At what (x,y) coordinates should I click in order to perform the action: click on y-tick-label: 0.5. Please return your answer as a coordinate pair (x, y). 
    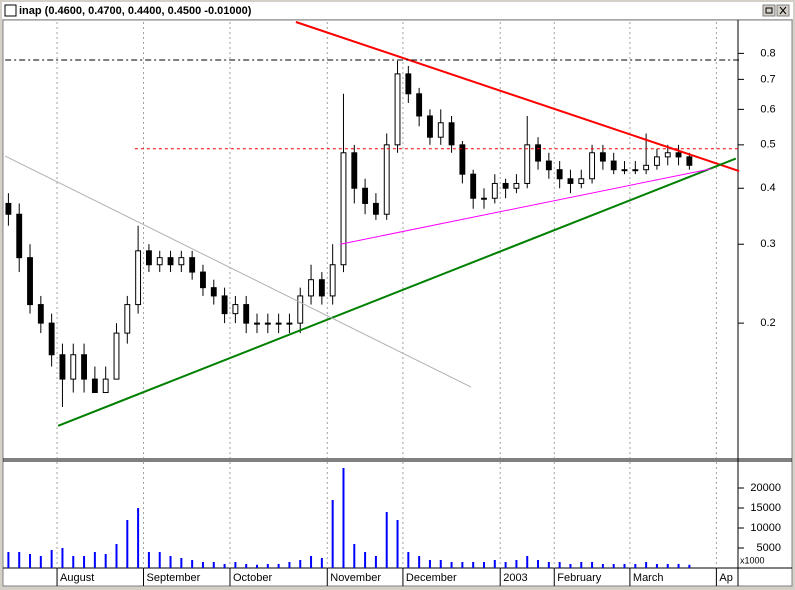
    Looking at the image, I should click on (767, 145).